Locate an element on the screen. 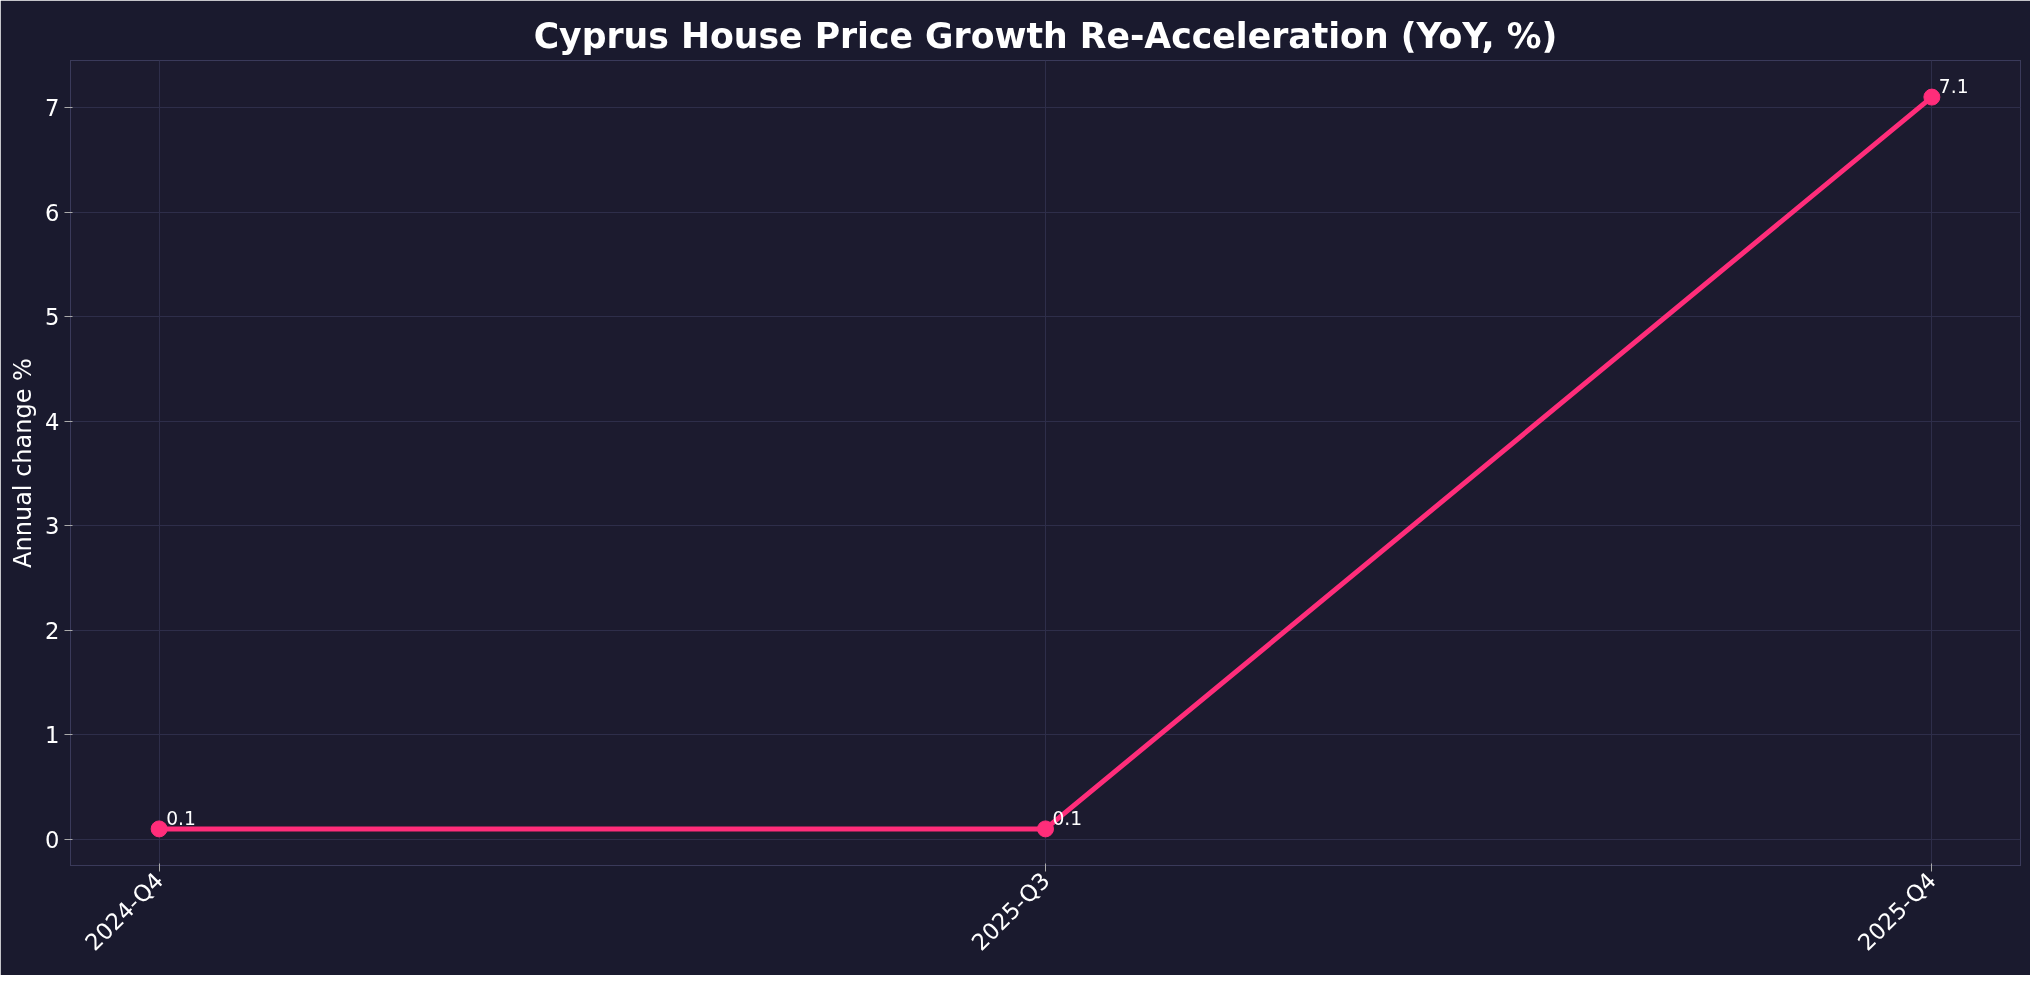 This screenshot has height=982, width=2038. y-tick-label: 5 is located at coordinates (52, 317).